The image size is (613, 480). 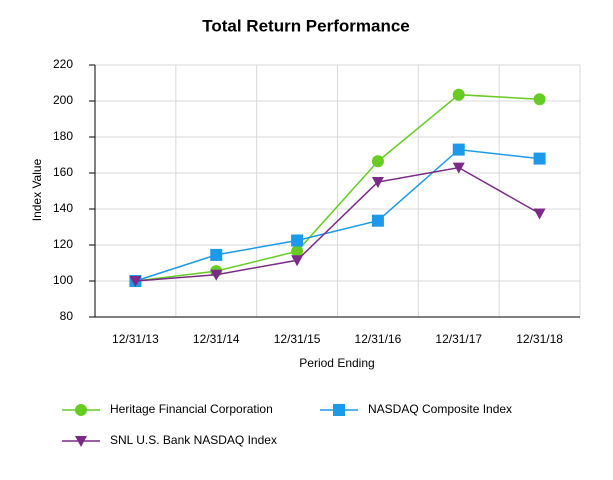 What do you see at coordinates (67, 316) in the screenshot?
I see `y-tick-label: 80` at bounding box center [67, 316].